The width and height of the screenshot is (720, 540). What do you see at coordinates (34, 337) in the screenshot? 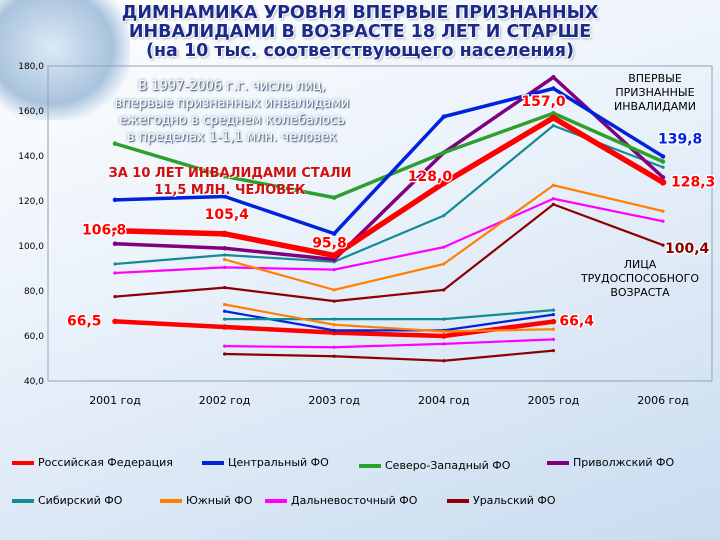
I see `y-tick-label: 60,0` at bounding box center [34, 337].